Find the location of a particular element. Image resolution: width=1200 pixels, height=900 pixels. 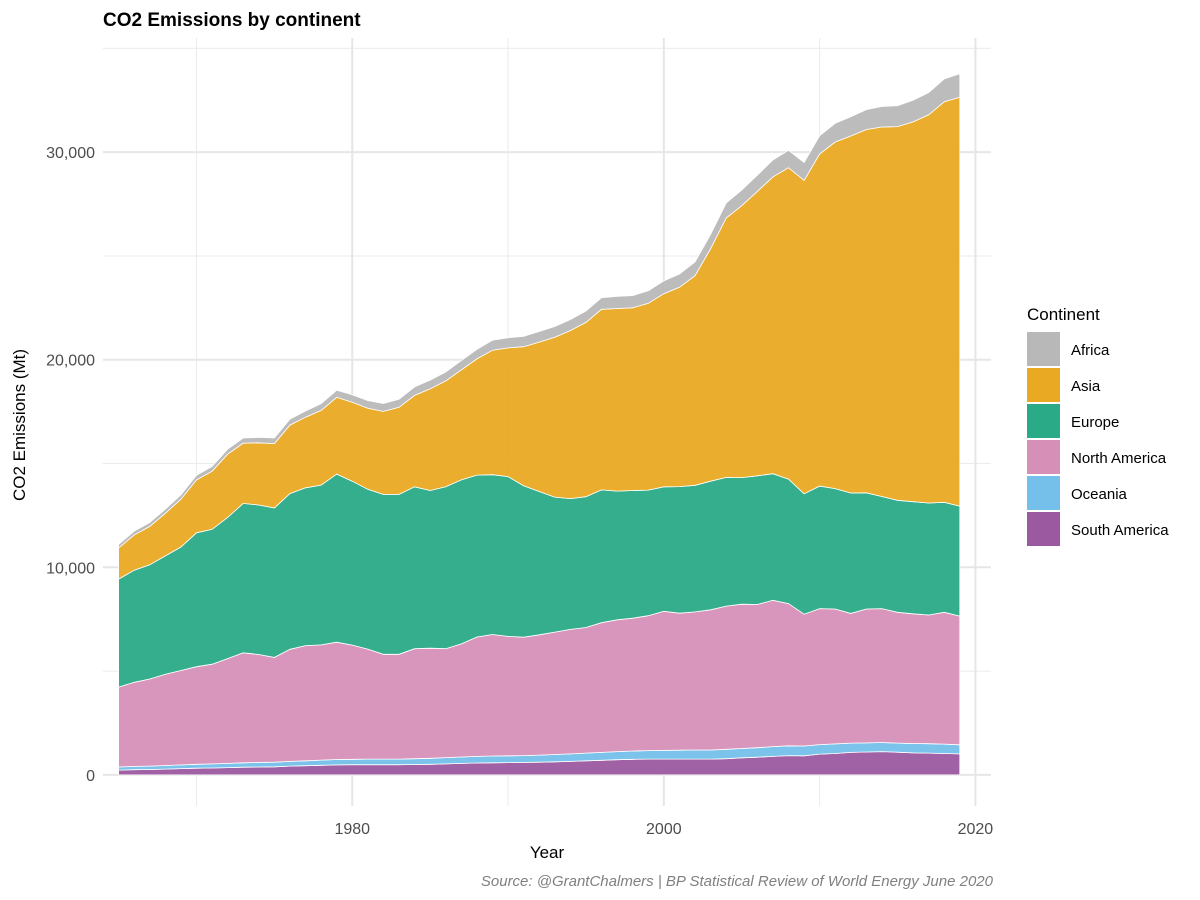

legend-label-oceania: Oceania is located at coordinates (1099, 494).